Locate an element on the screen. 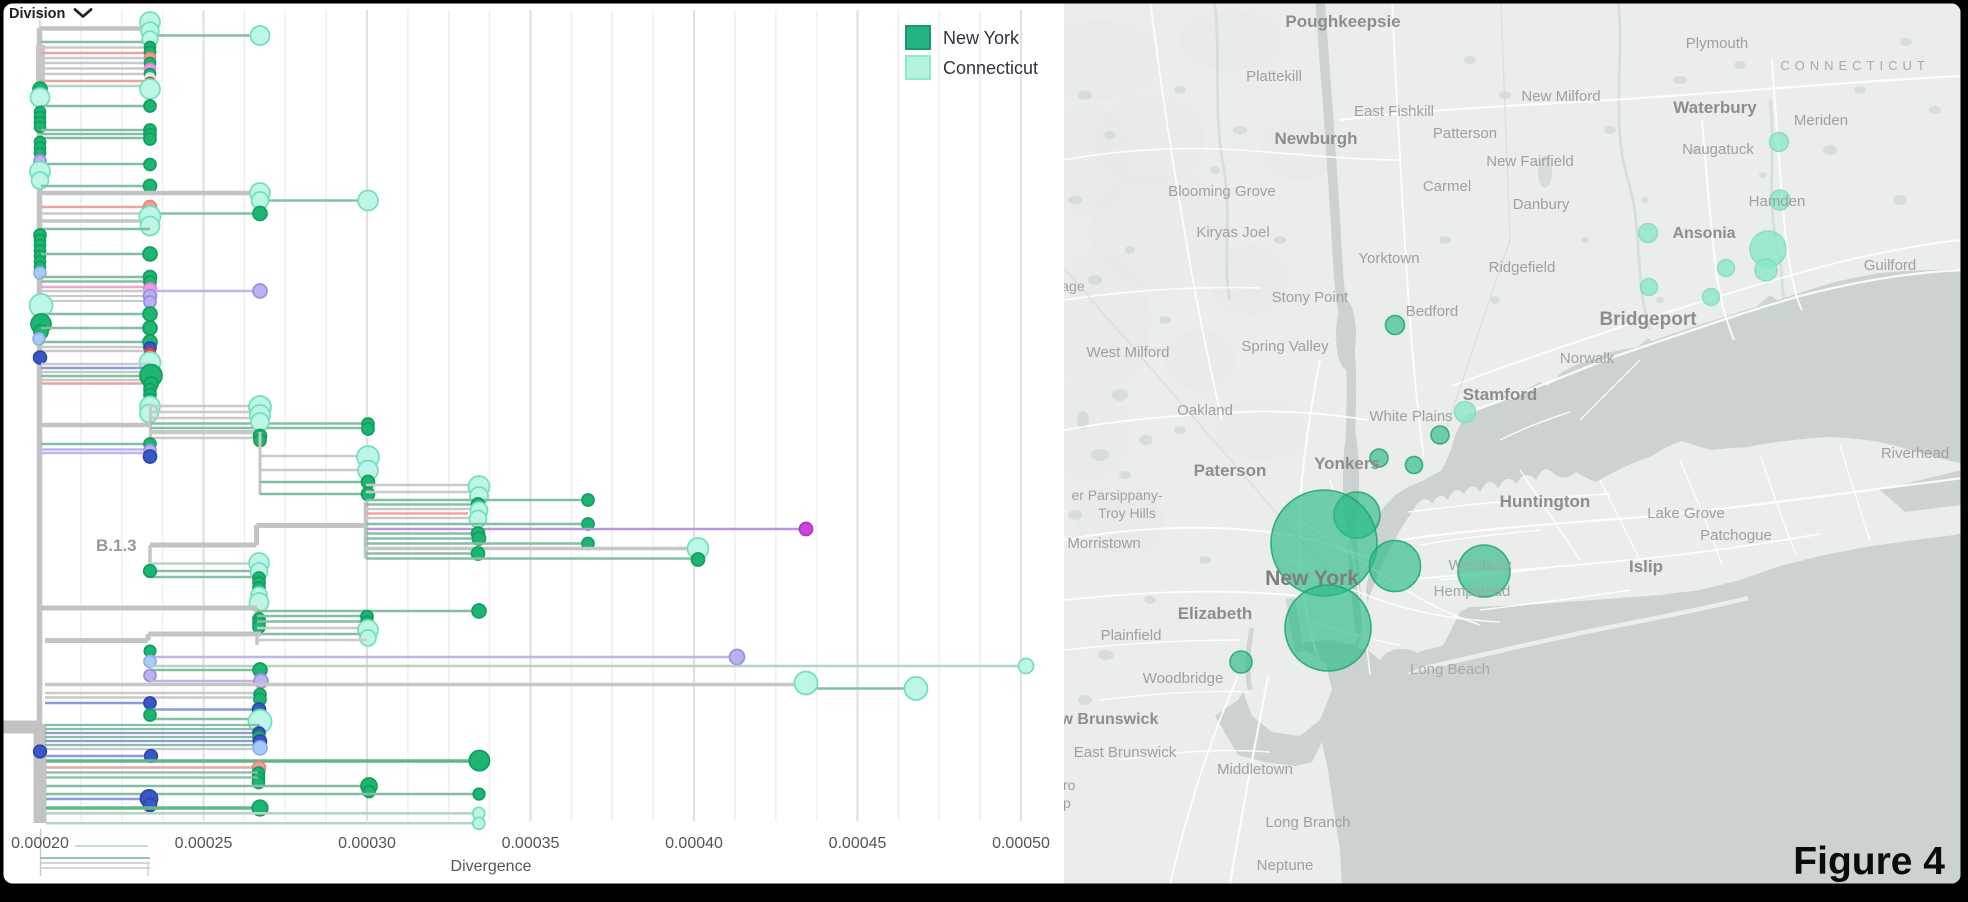 The width and height of the screenshot is (1968, 902). svg-text: Hempstead is located at coordinates (1472, 591).